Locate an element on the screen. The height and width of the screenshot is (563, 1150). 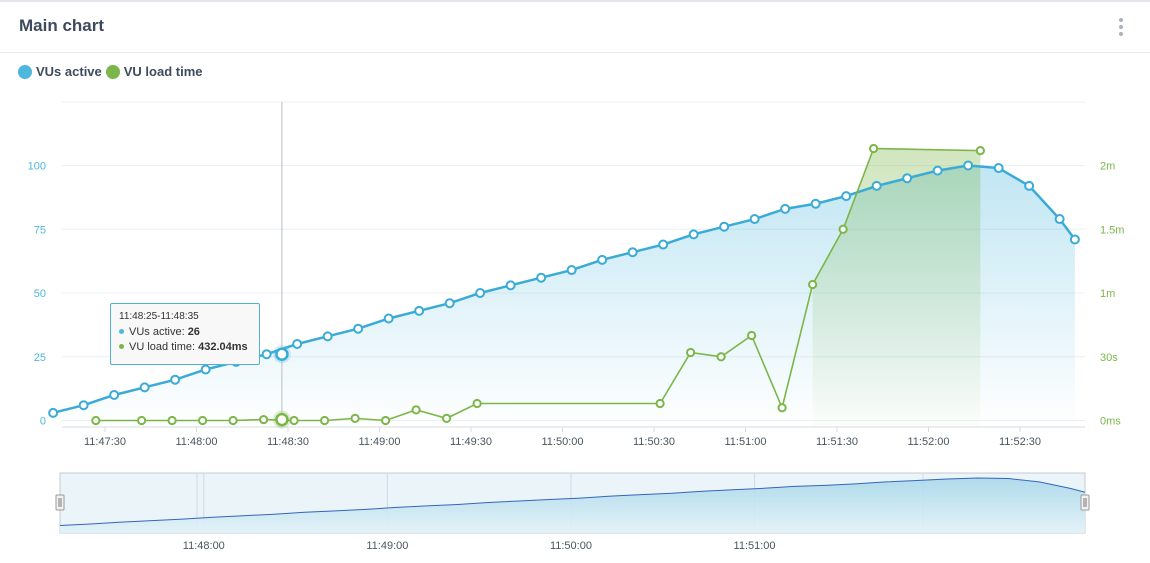
y-left-tick-label: 75 is located at coordinates (40, 230).